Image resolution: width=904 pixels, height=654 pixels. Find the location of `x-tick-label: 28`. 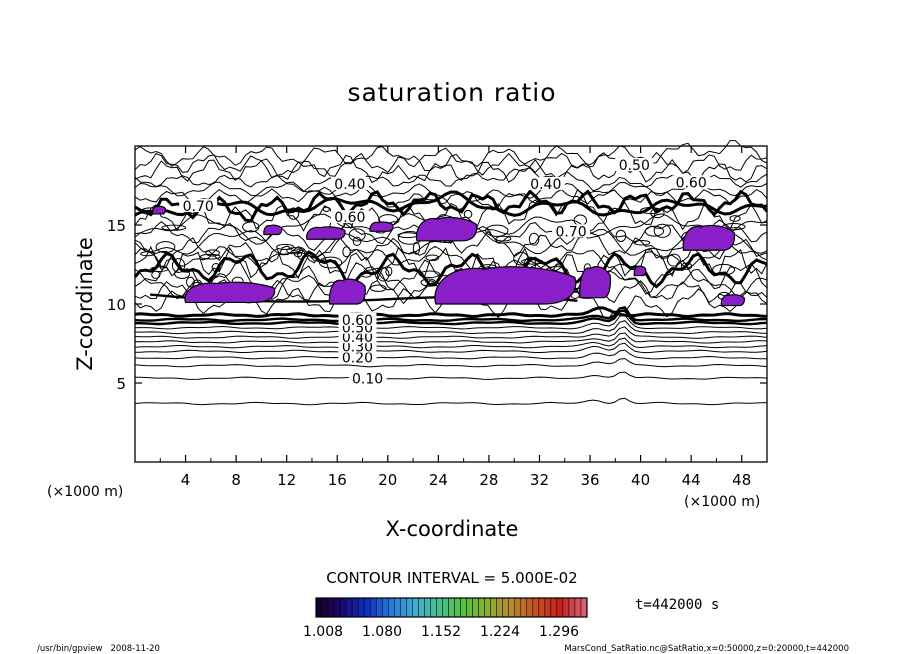

x-tick-label: 28 is located at coordinates (488, 480).